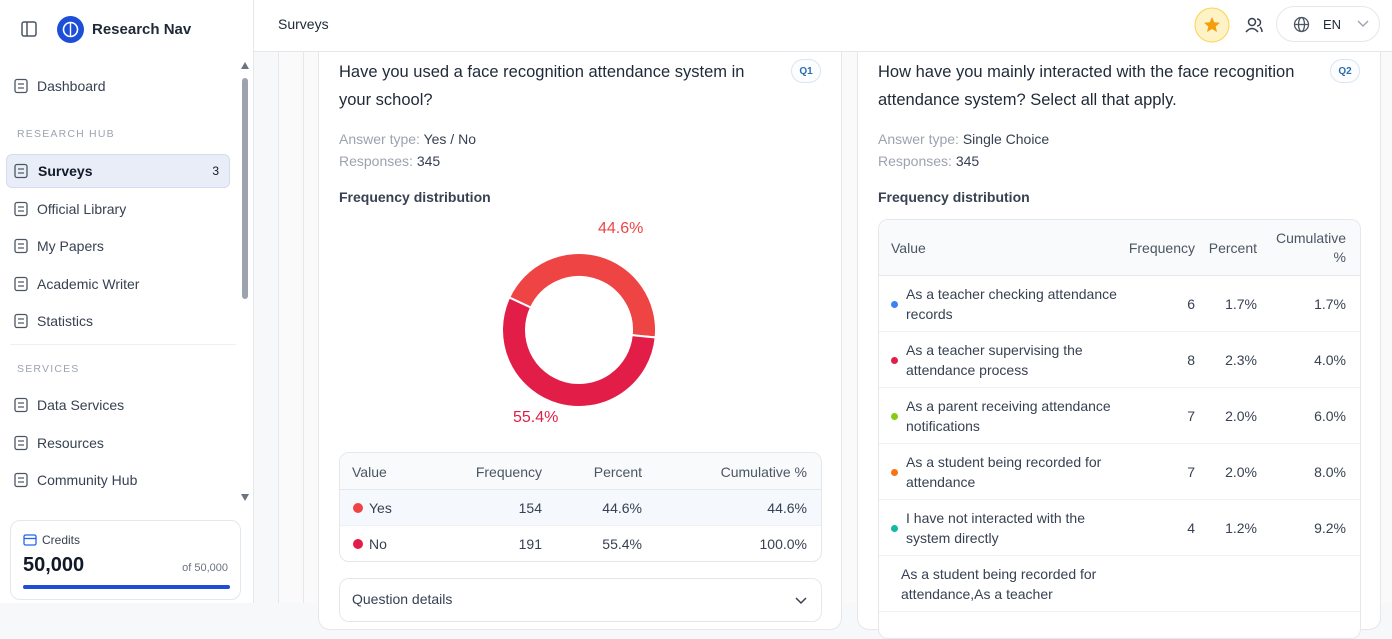 The image size is (1392, 639). Describe the element at coordinates (530, 544) in the screenshot. I see `table-cell: 191` at that location.